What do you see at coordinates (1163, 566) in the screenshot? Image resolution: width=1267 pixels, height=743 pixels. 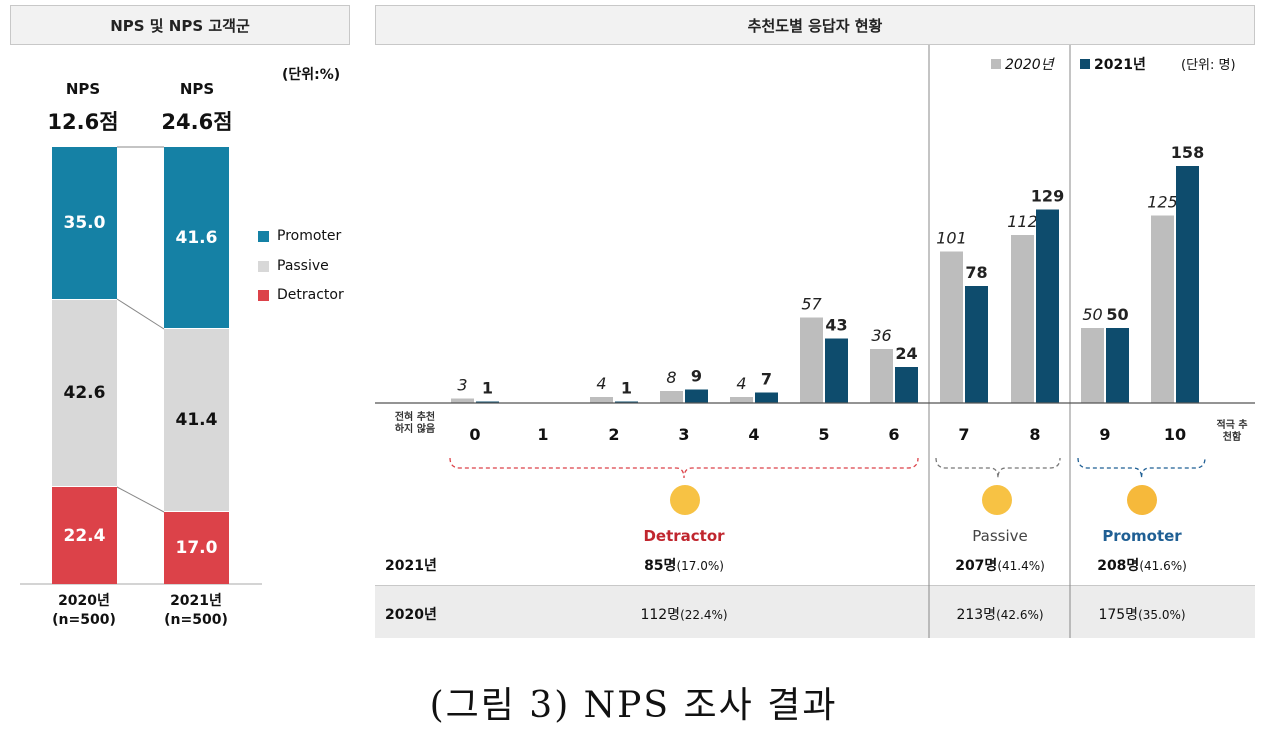 I see `promoter-2021-pct: (41.6%)` at bounding box center [1163, 566].